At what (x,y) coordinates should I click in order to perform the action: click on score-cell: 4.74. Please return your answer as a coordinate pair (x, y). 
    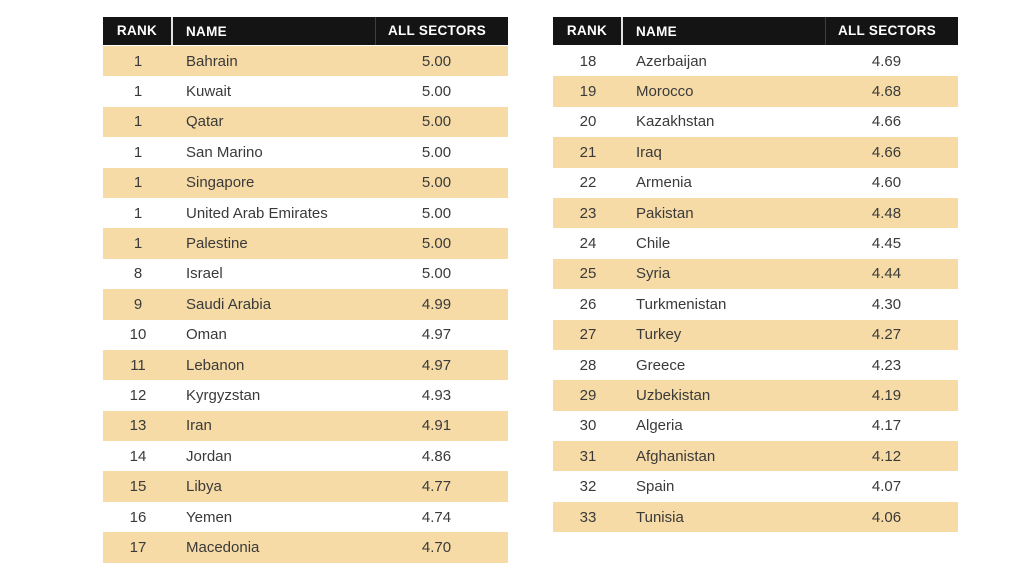
    Looking at the image, I should click on (436, 517).